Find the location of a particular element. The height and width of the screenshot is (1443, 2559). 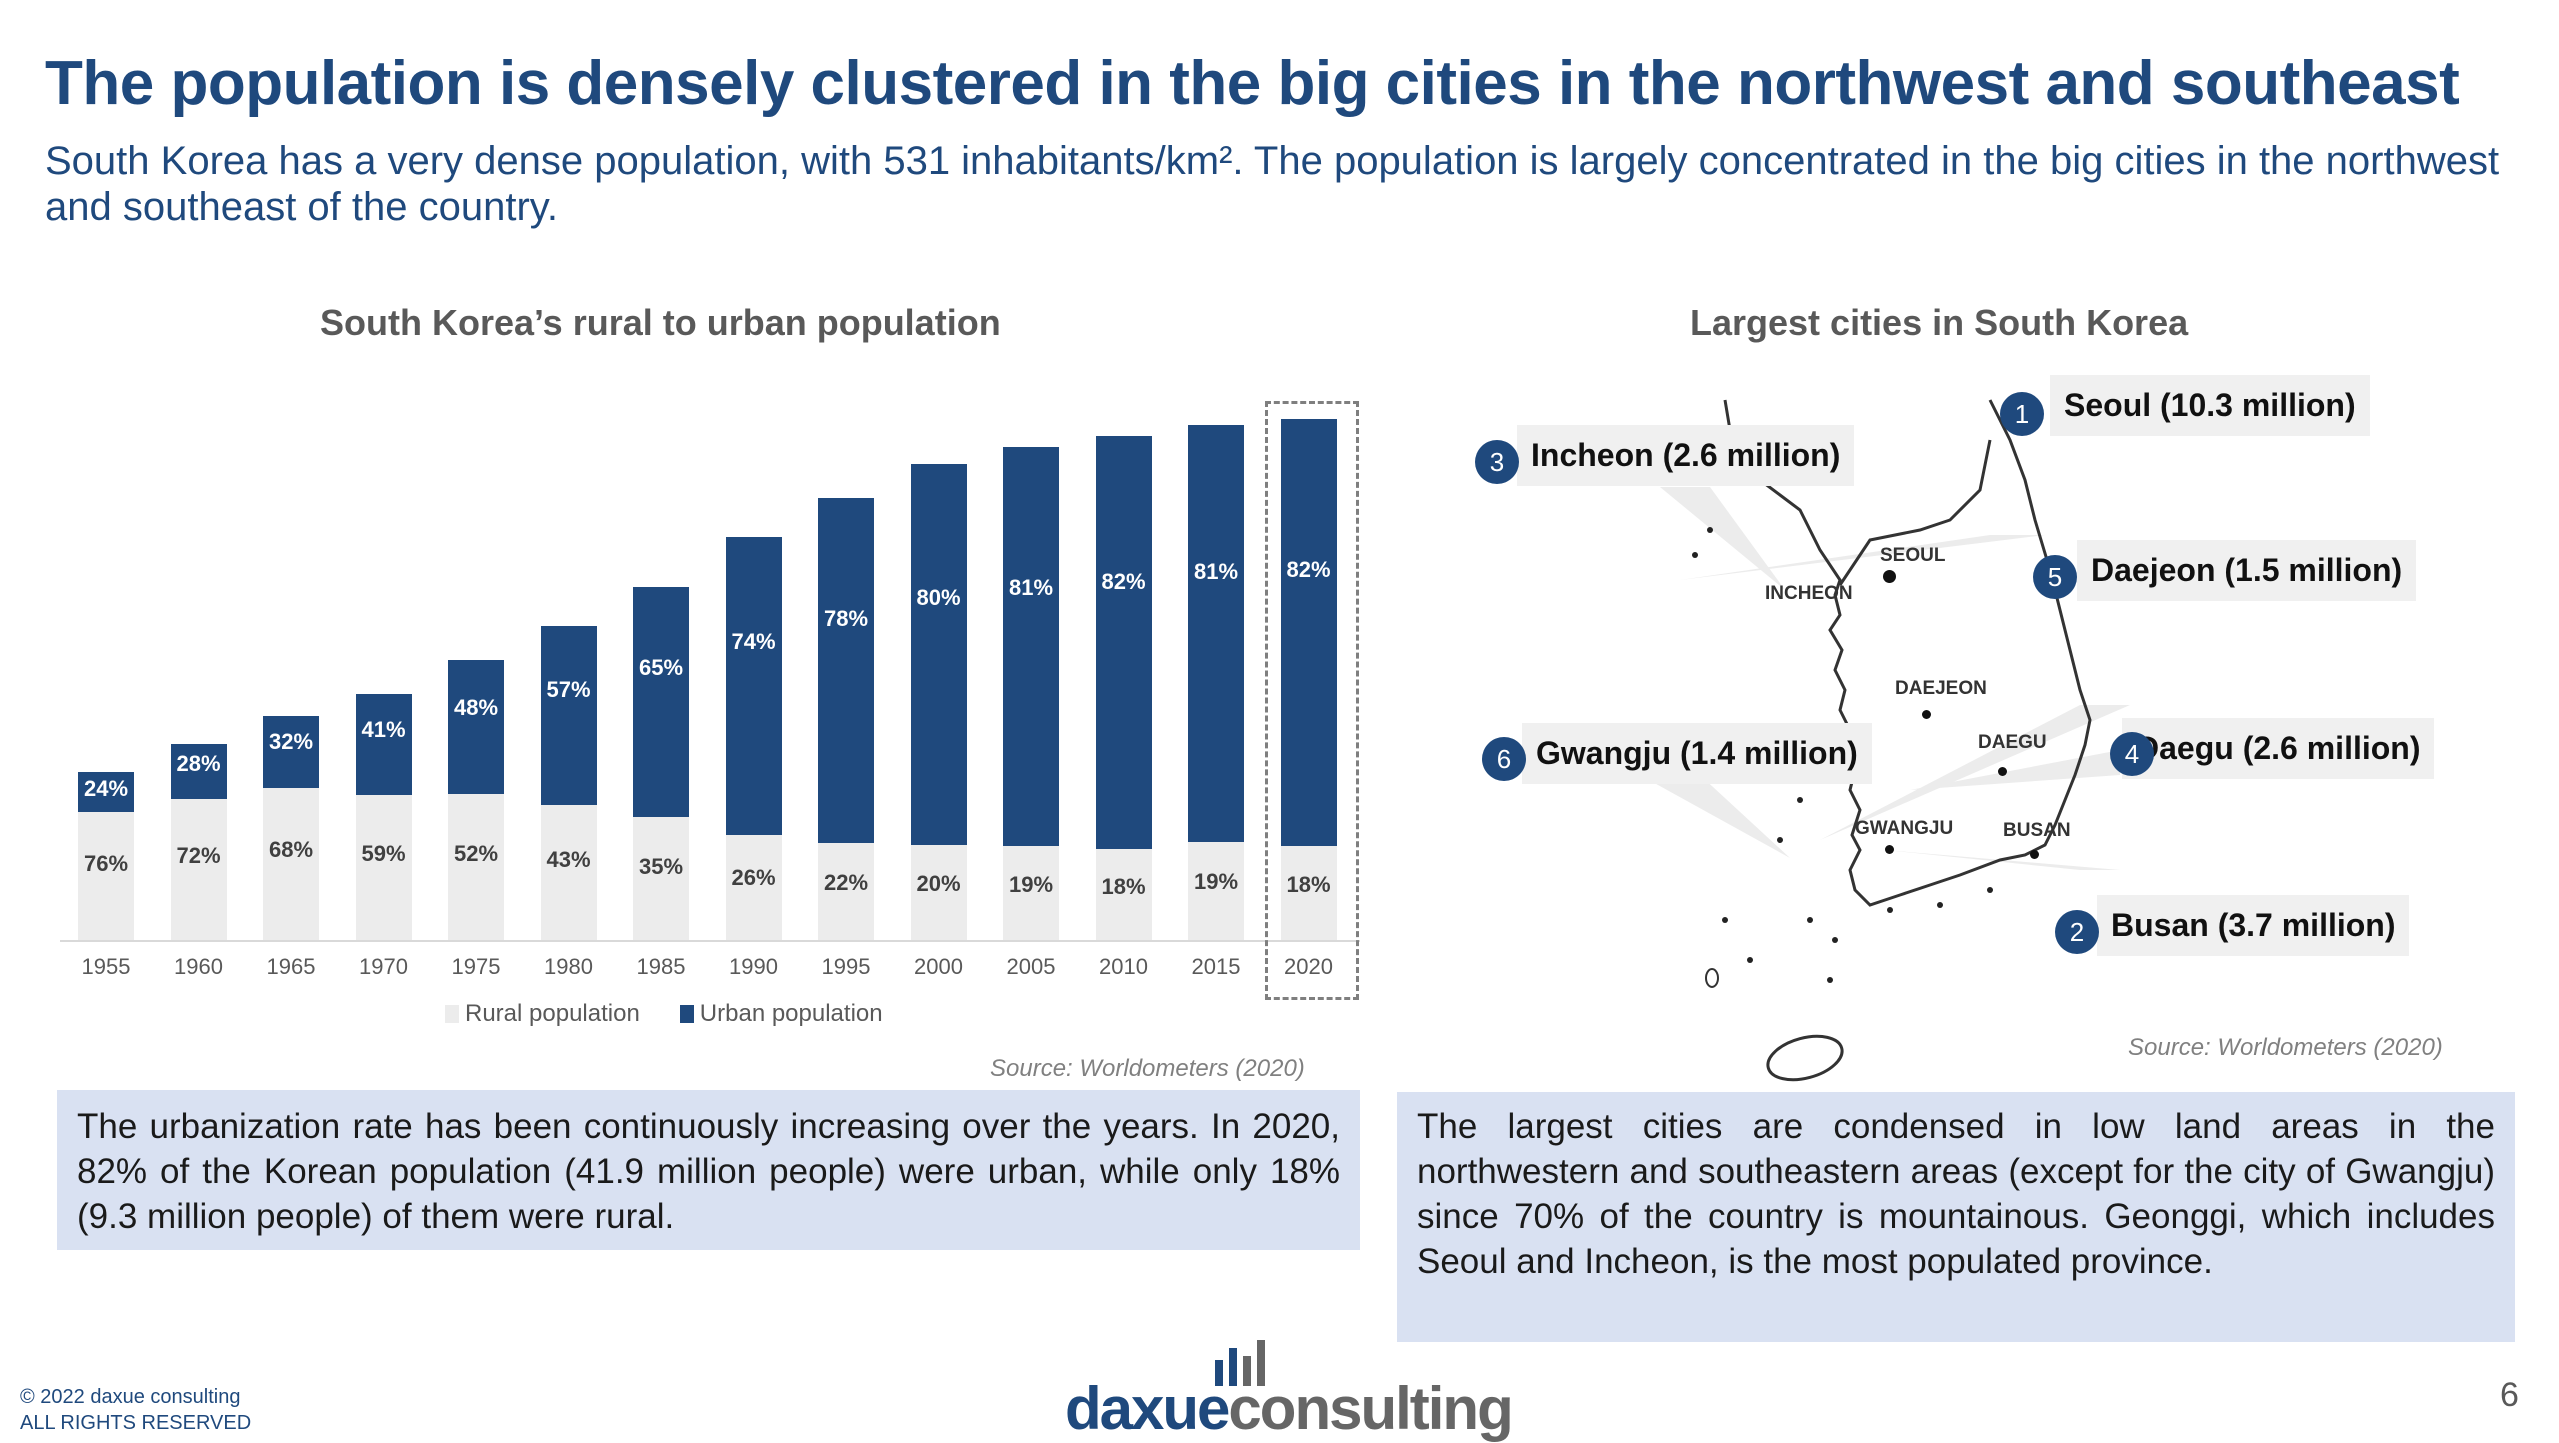

rank-badge-3: 3 is located at coordinates (1497, 462).